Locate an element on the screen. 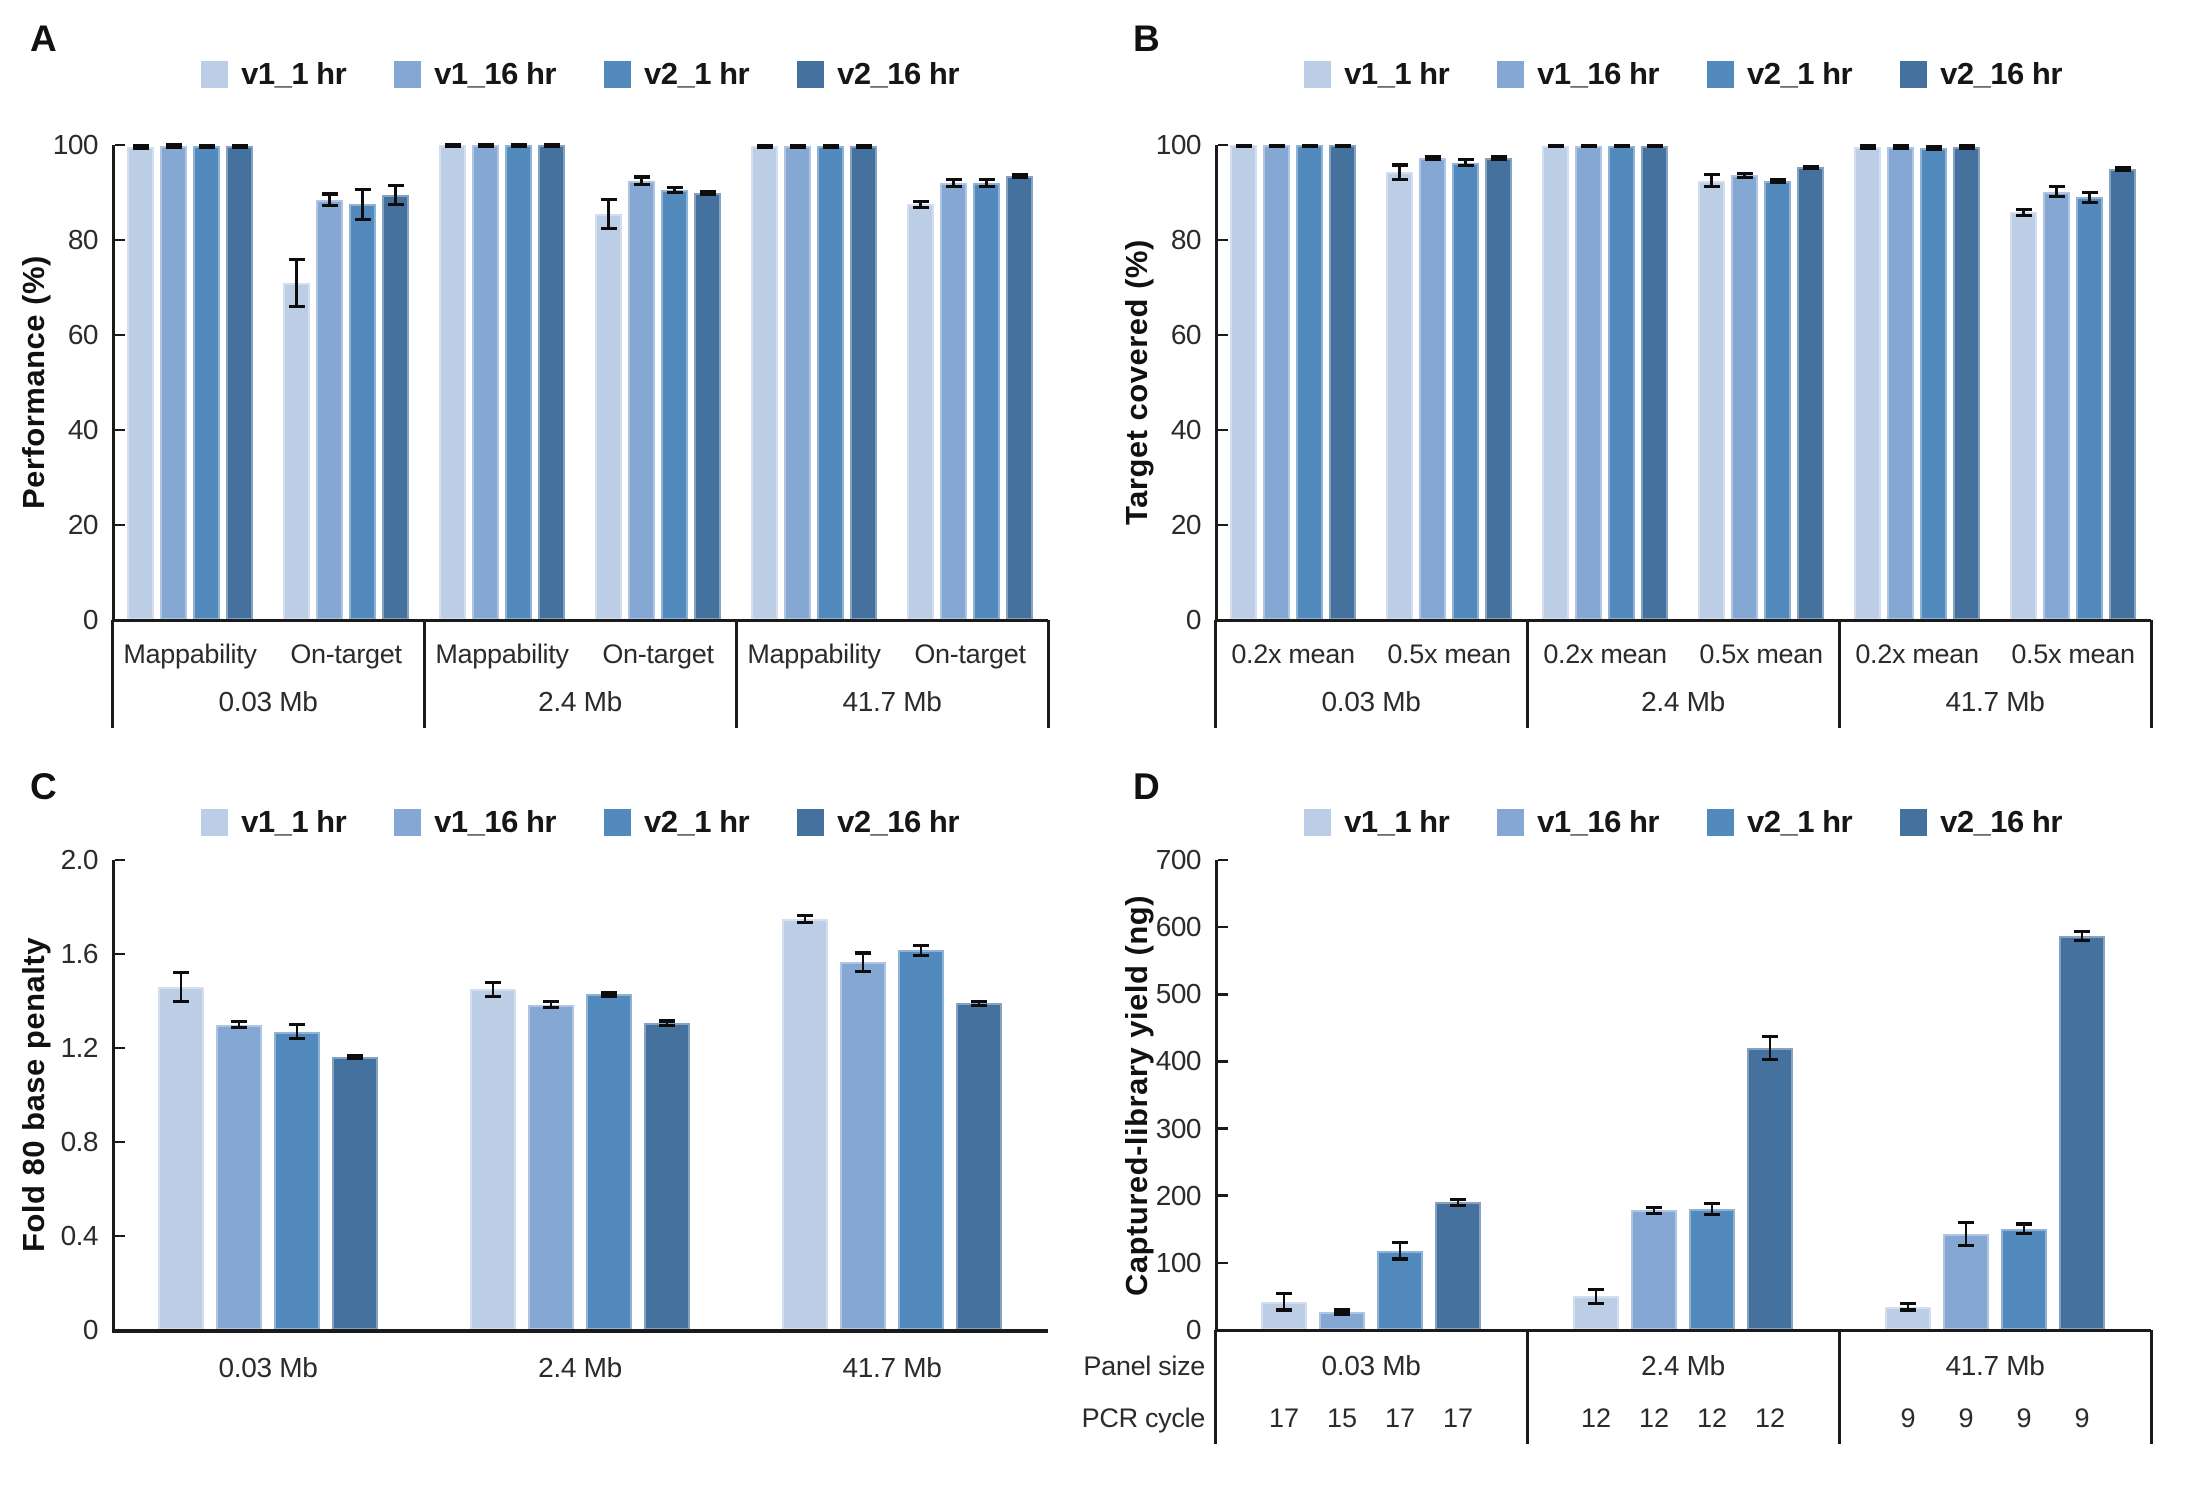  panel-letter: B is located at coordinates (1146, 38).